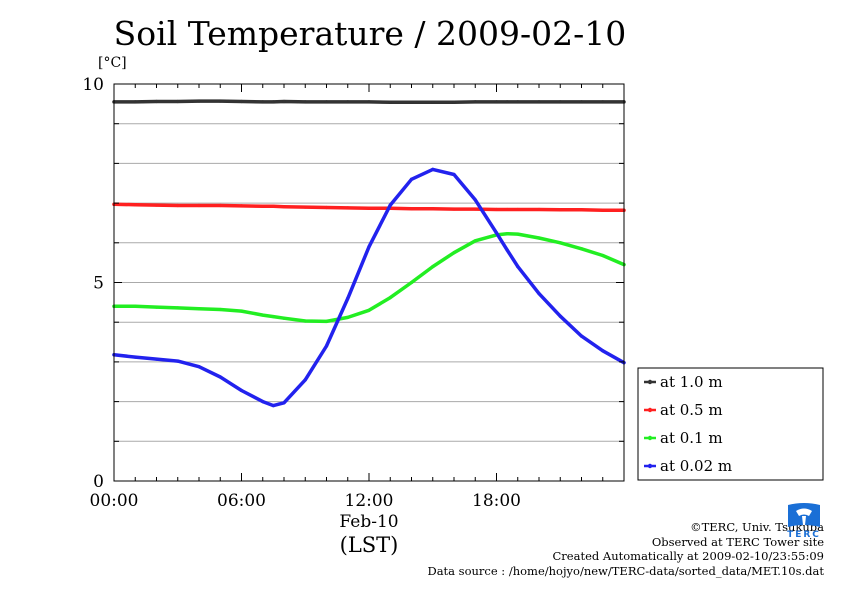  What do you see at coordinates (691, 410) in the screenshot?
I see `legend-label: at 0.5 m` at bounding box center [691, 410].